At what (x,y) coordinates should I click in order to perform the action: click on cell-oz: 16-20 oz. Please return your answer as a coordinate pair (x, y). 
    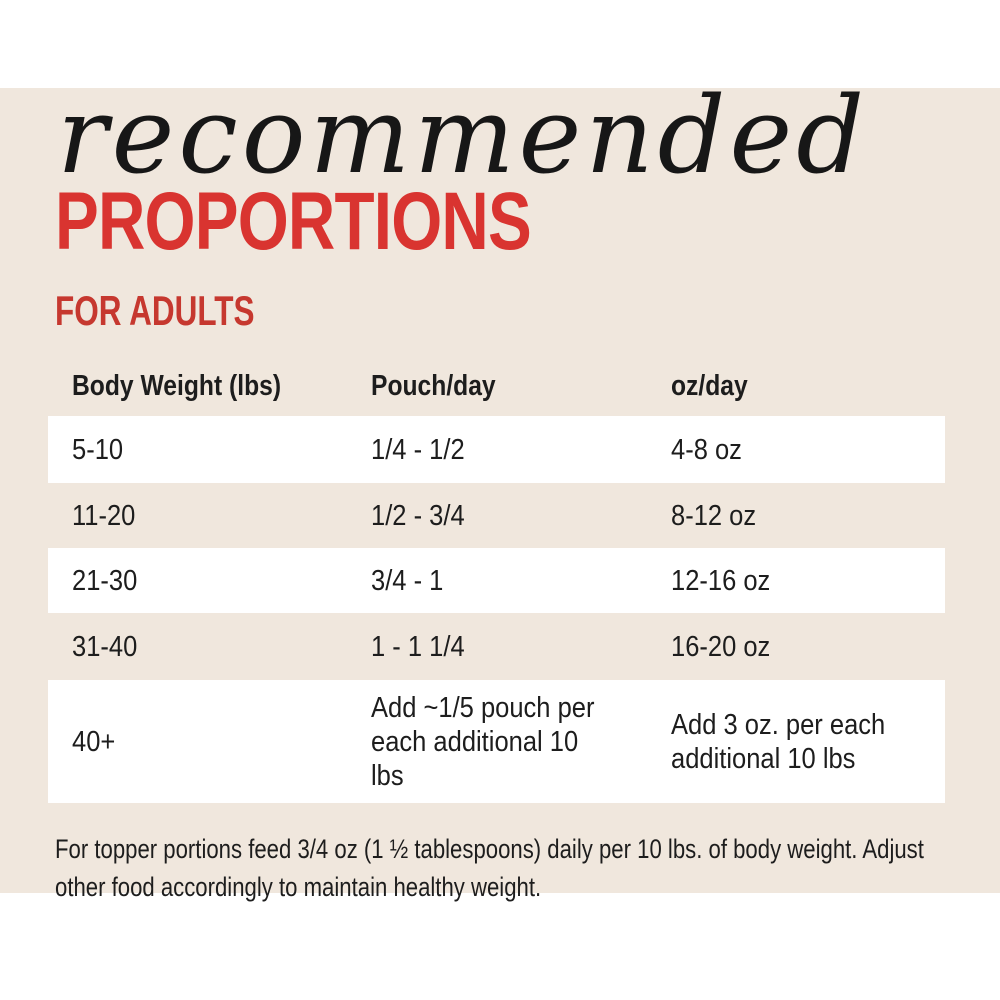
    Looking at the image, I should click on (721, 646).